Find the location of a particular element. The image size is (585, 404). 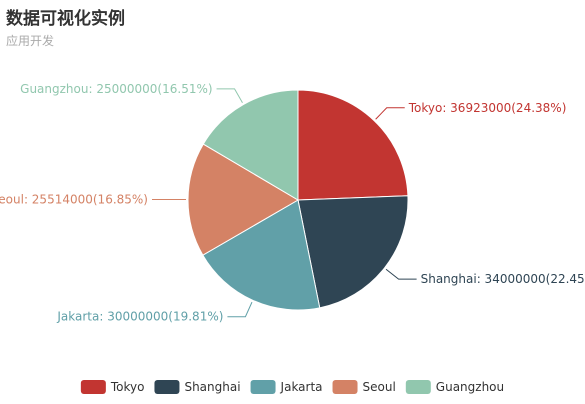

chart-subtitle: 应用开发 is located at coordinates (30, 41).